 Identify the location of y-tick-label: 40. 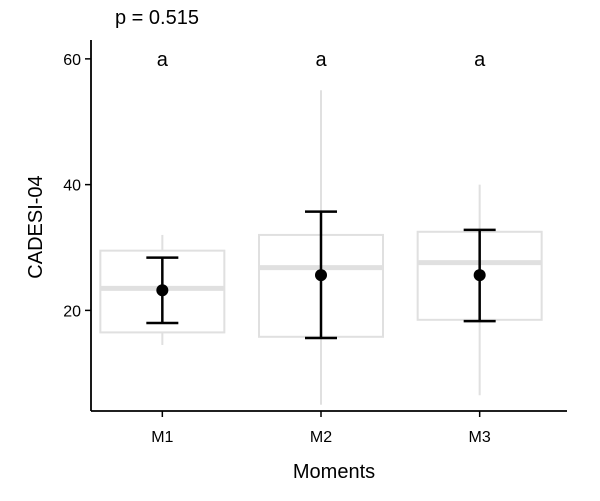
(72, 186).